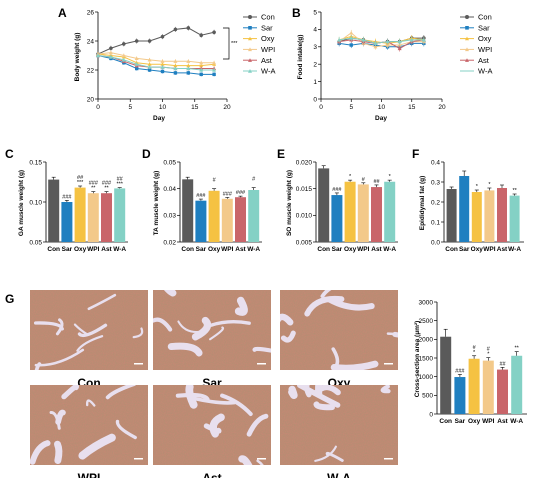 This screenshot has height=478, width=550. Describe the element at coordinates (156, 41) in the screenshot. I see `series-line-con` at that location.